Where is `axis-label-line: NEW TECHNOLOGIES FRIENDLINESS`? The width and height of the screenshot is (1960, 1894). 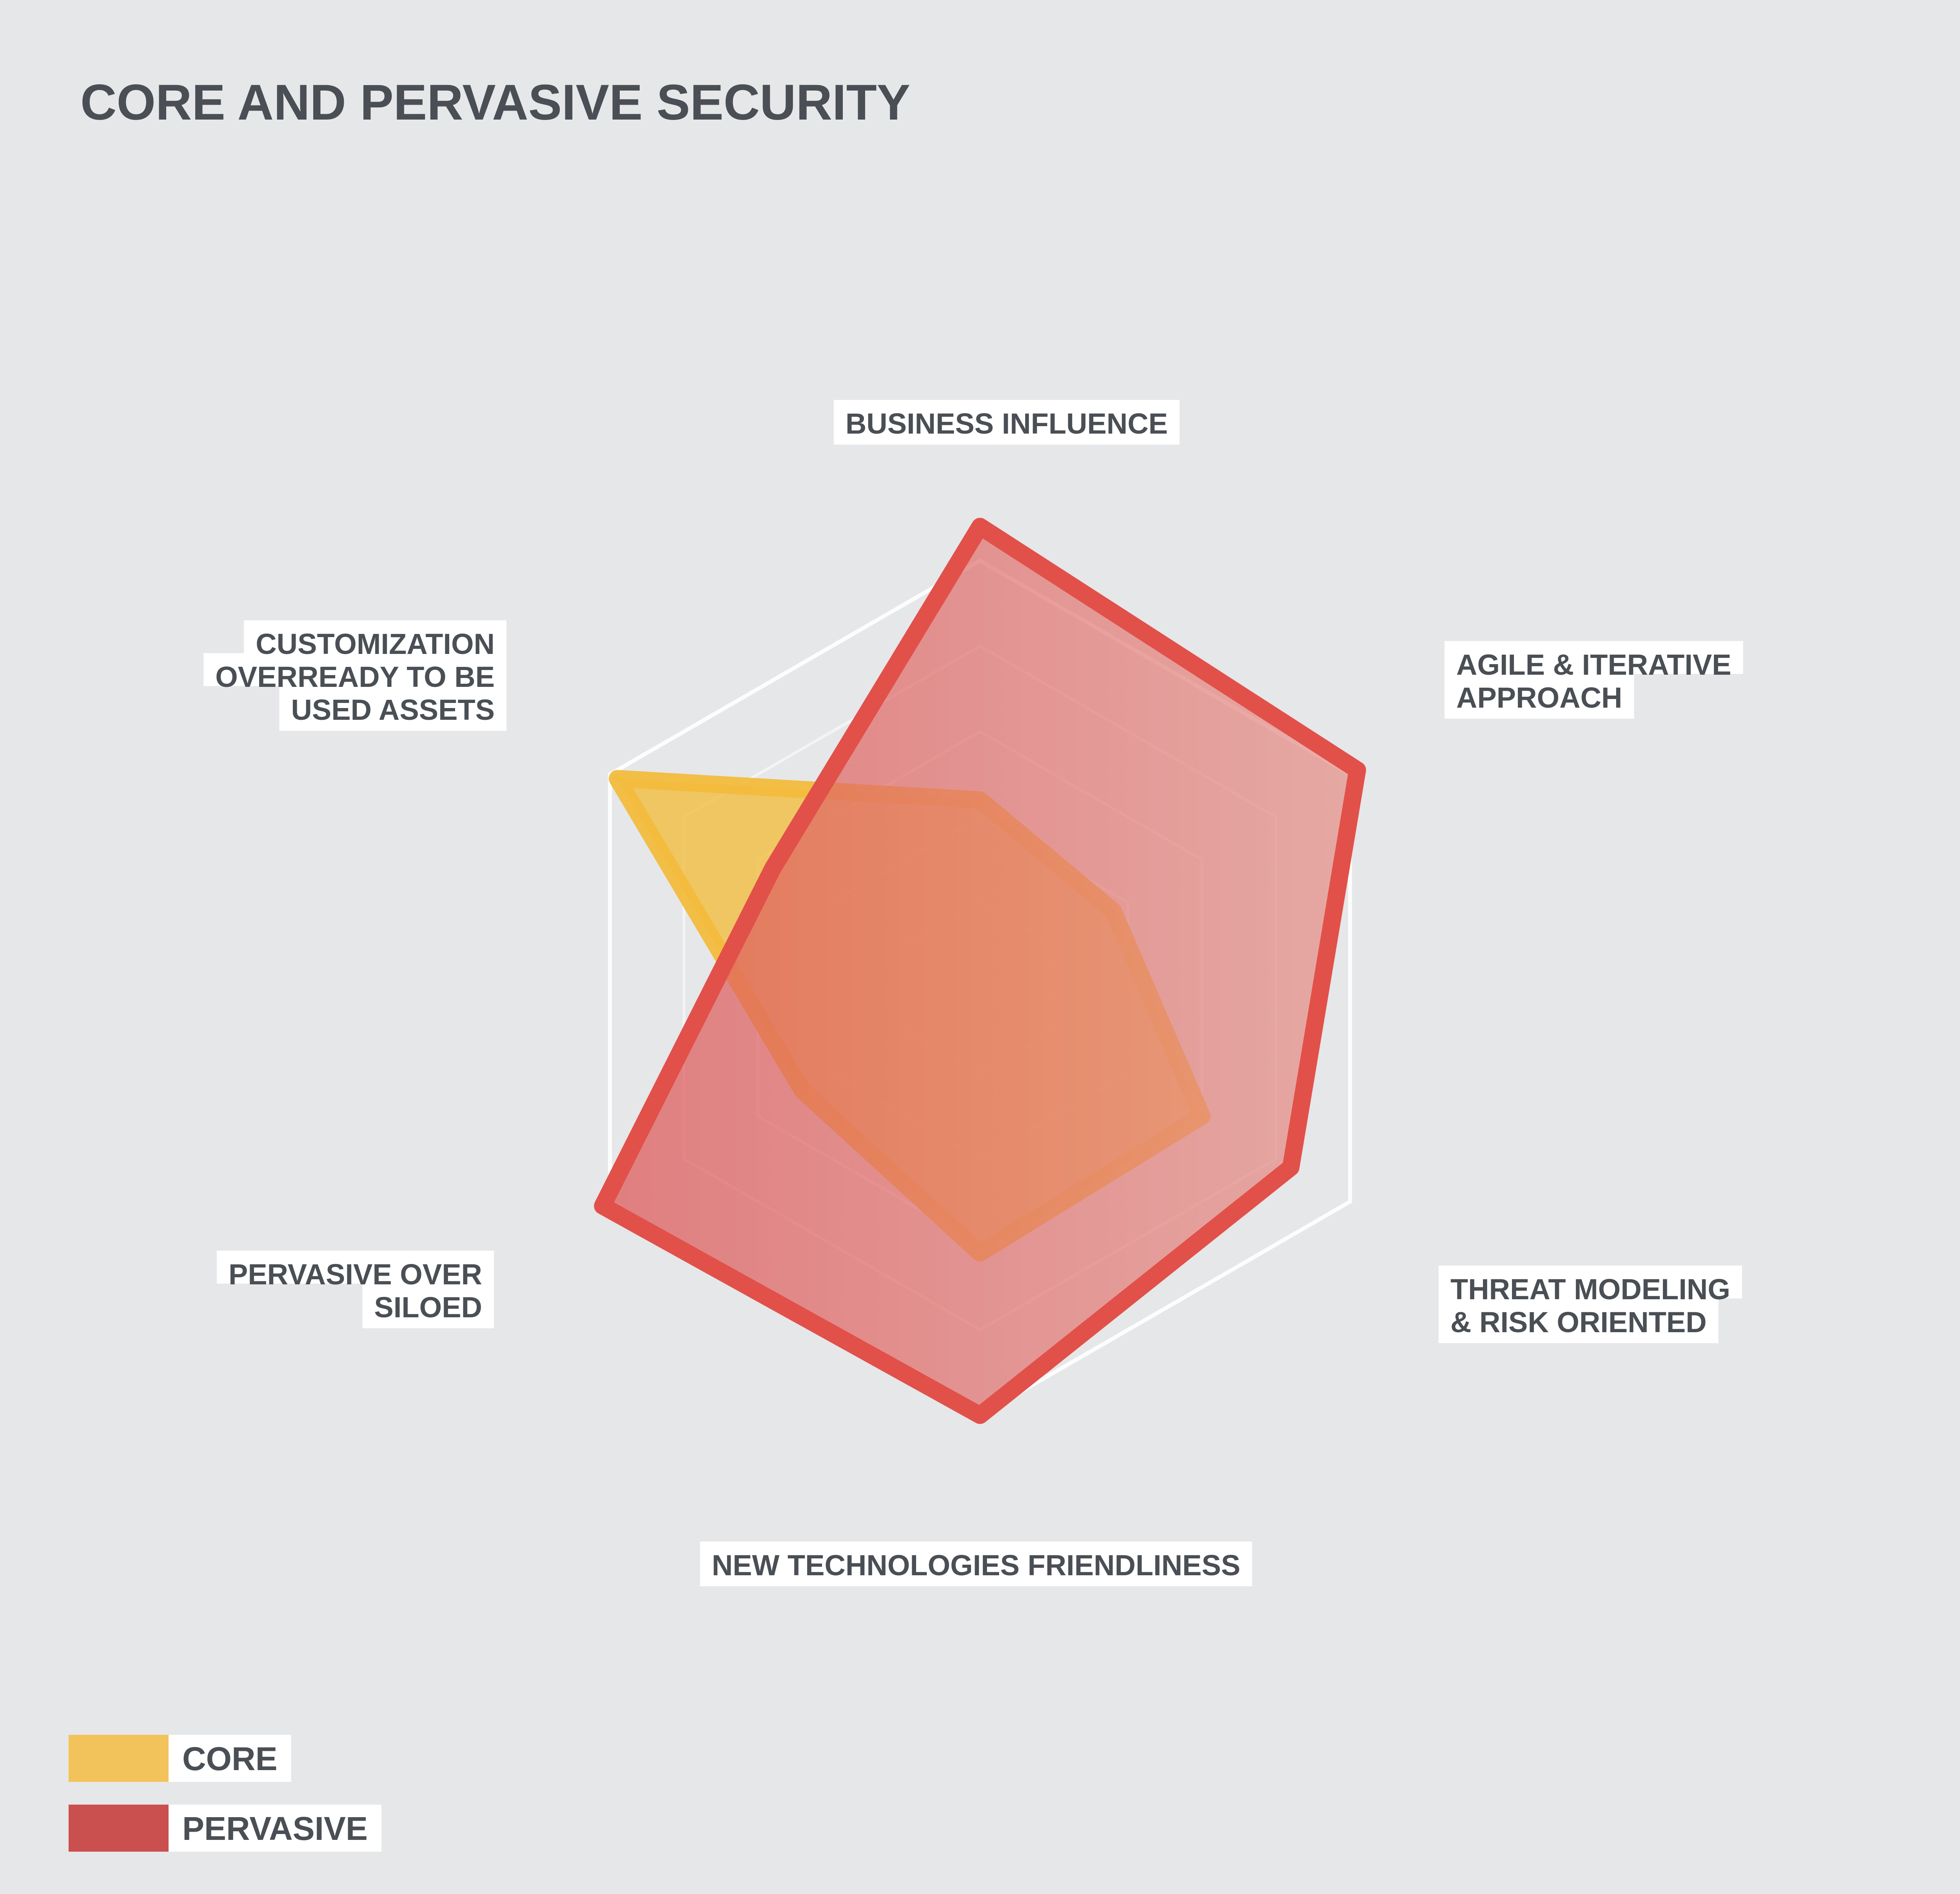 axis-label-line: NEW TECHNOLOGIES FRIENDLINESS is located at coordinates (976, 1565).